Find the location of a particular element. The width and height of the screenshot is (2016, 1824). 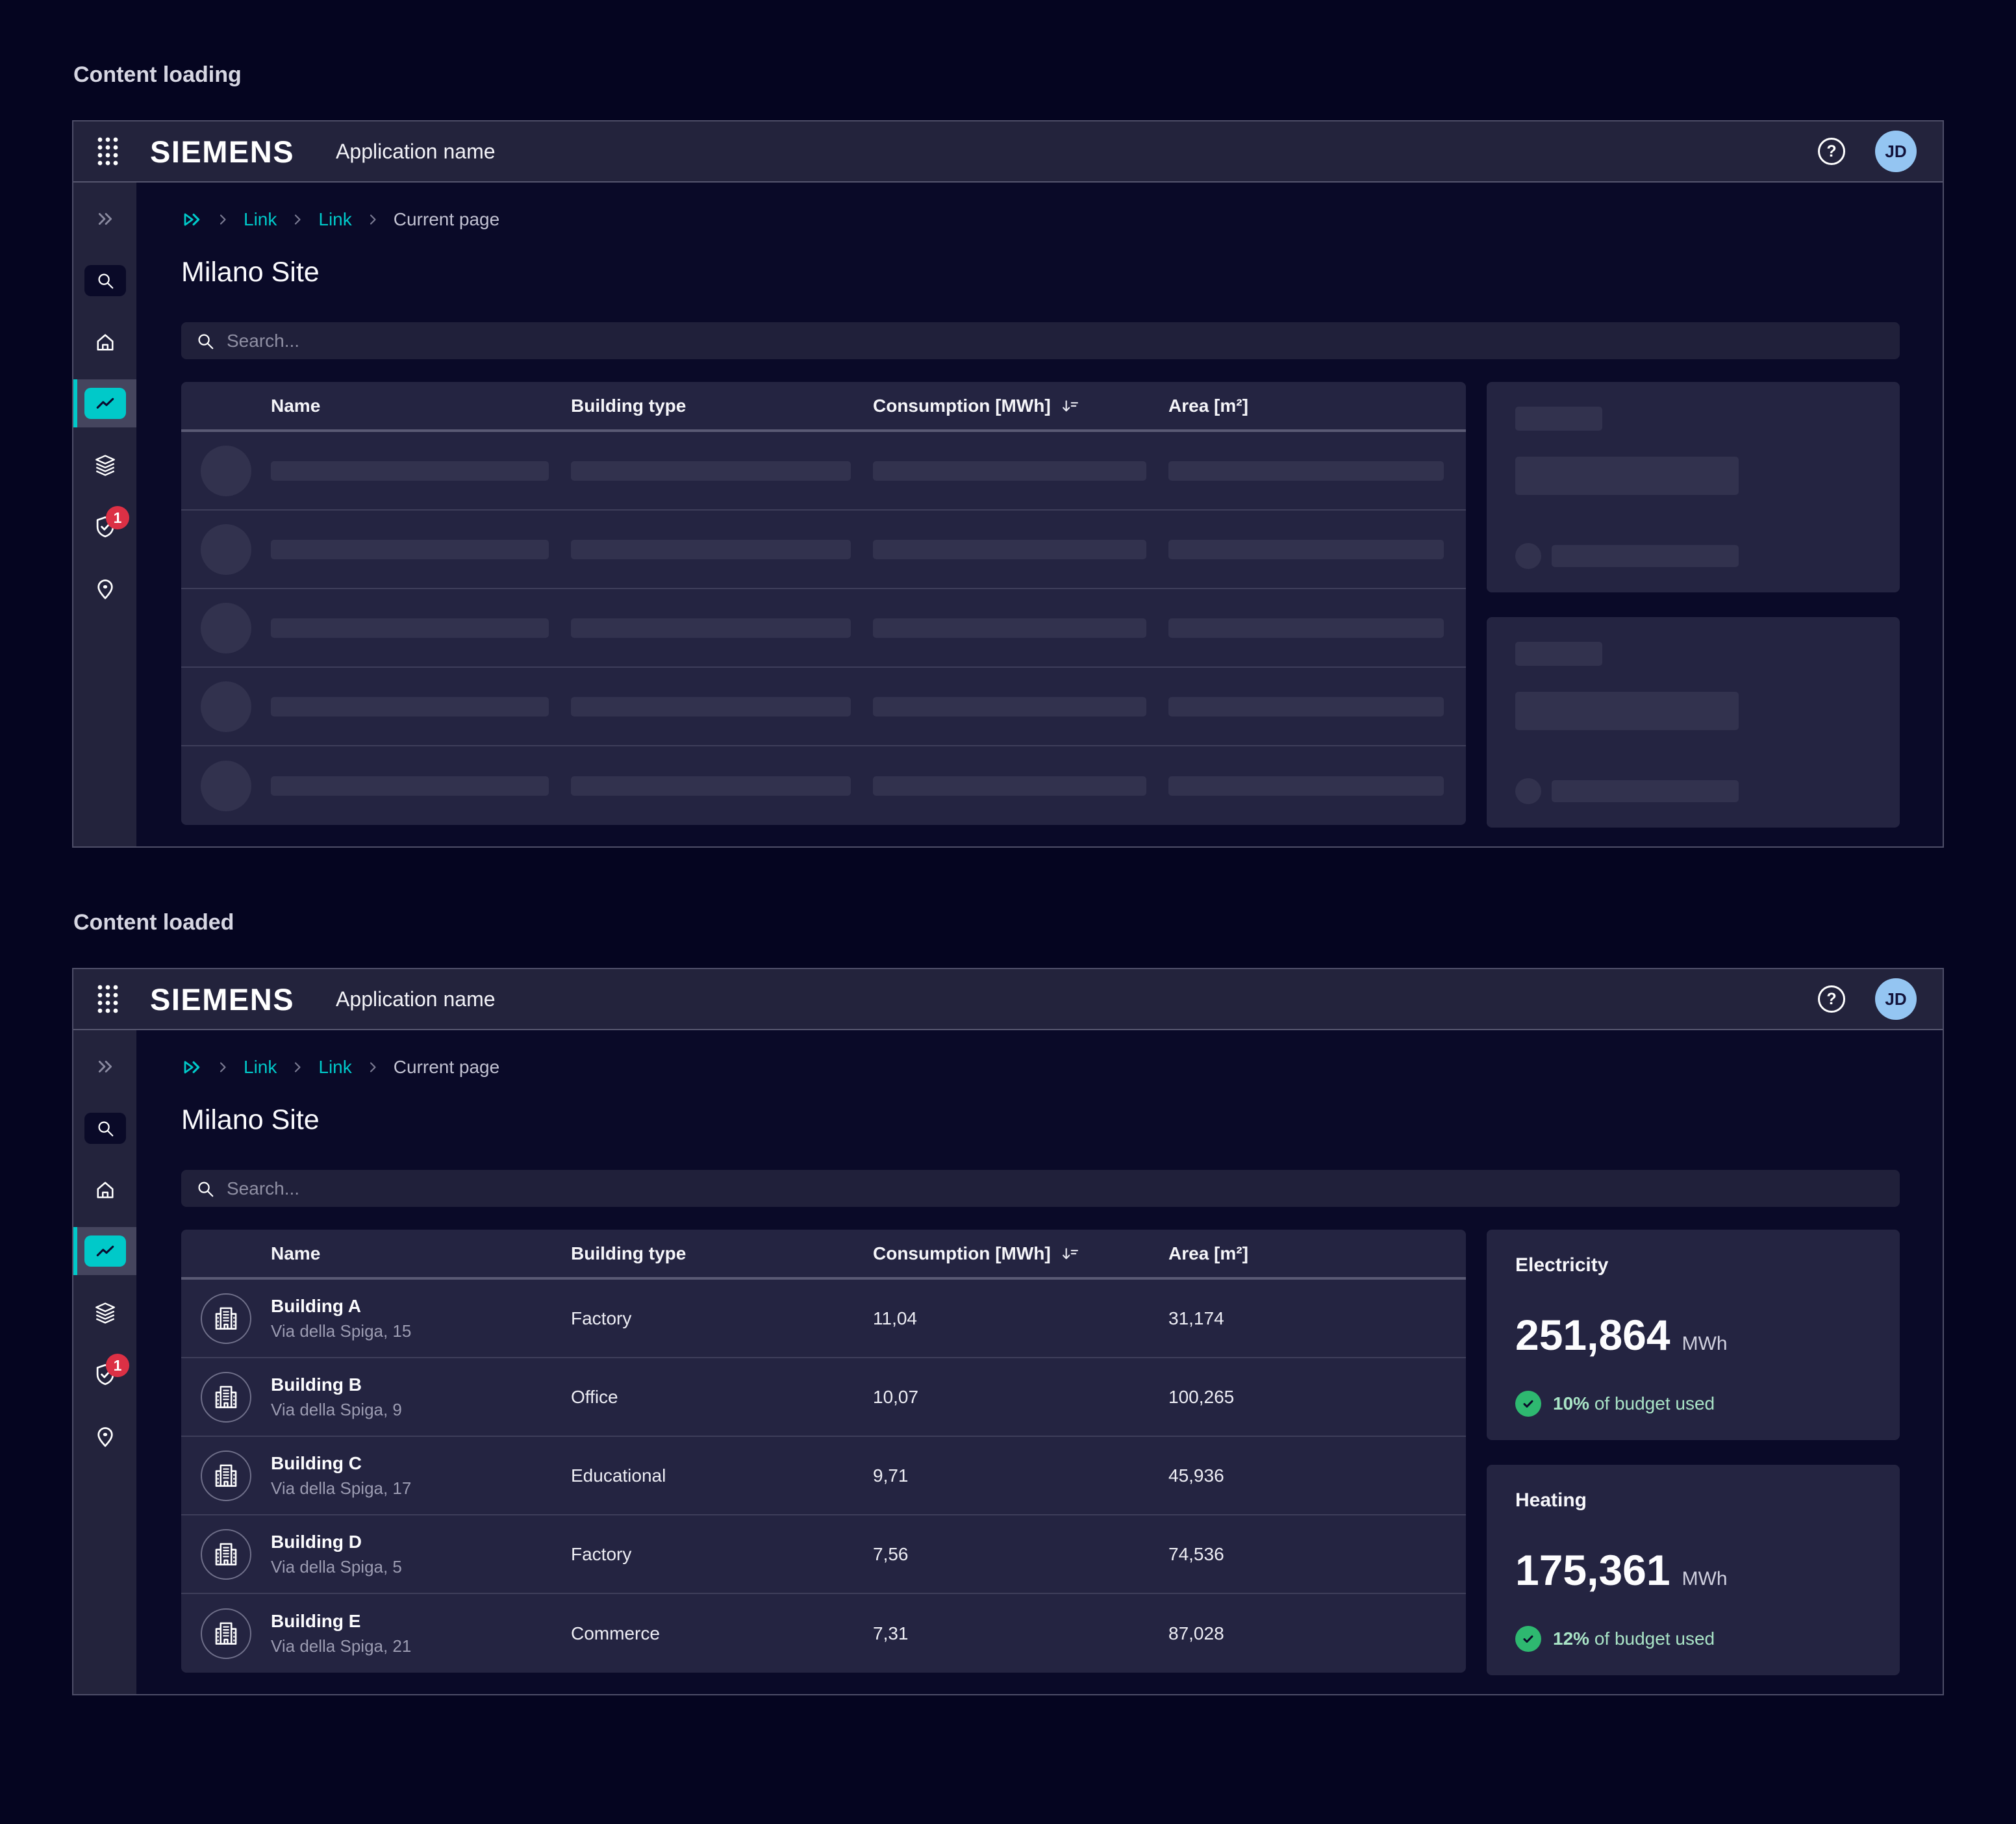

kpi-value: 251,864 is located at coordinates (1593, 1335).